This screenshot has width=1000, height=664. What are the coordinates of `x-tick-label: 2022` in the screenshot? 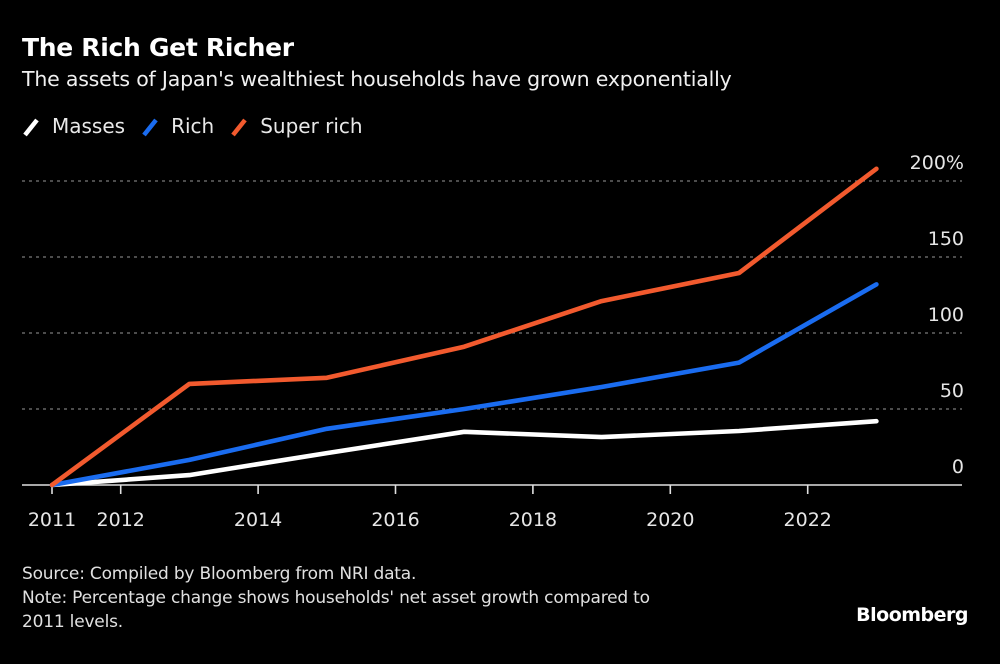 It's located at (808, 520).